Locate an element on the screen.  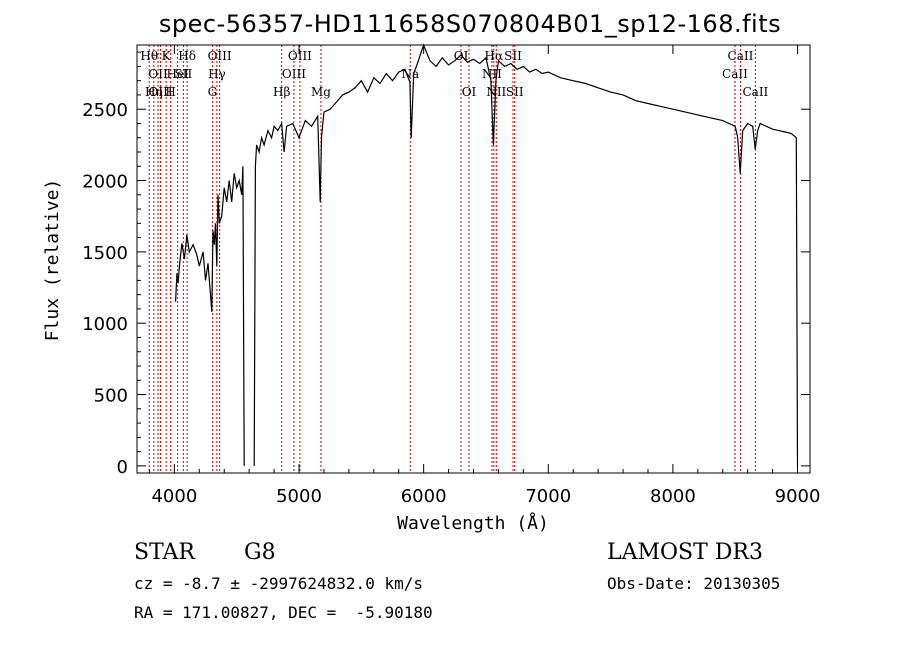
redshift-text: cz = -8.7 ± -2997624832.0 km/s is located at coordinates (278, 583).